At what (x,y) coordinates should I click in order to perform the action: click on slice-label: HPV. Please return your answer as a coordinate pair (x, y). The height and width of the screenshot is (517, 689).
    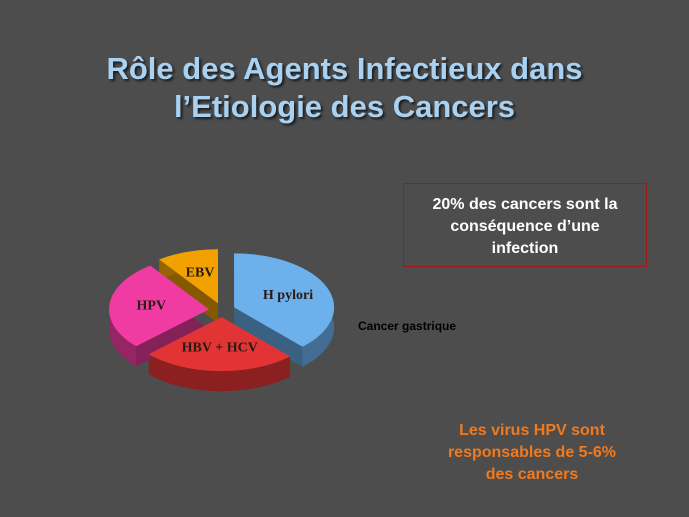
    Looking at the image, I should click on (152, 306).